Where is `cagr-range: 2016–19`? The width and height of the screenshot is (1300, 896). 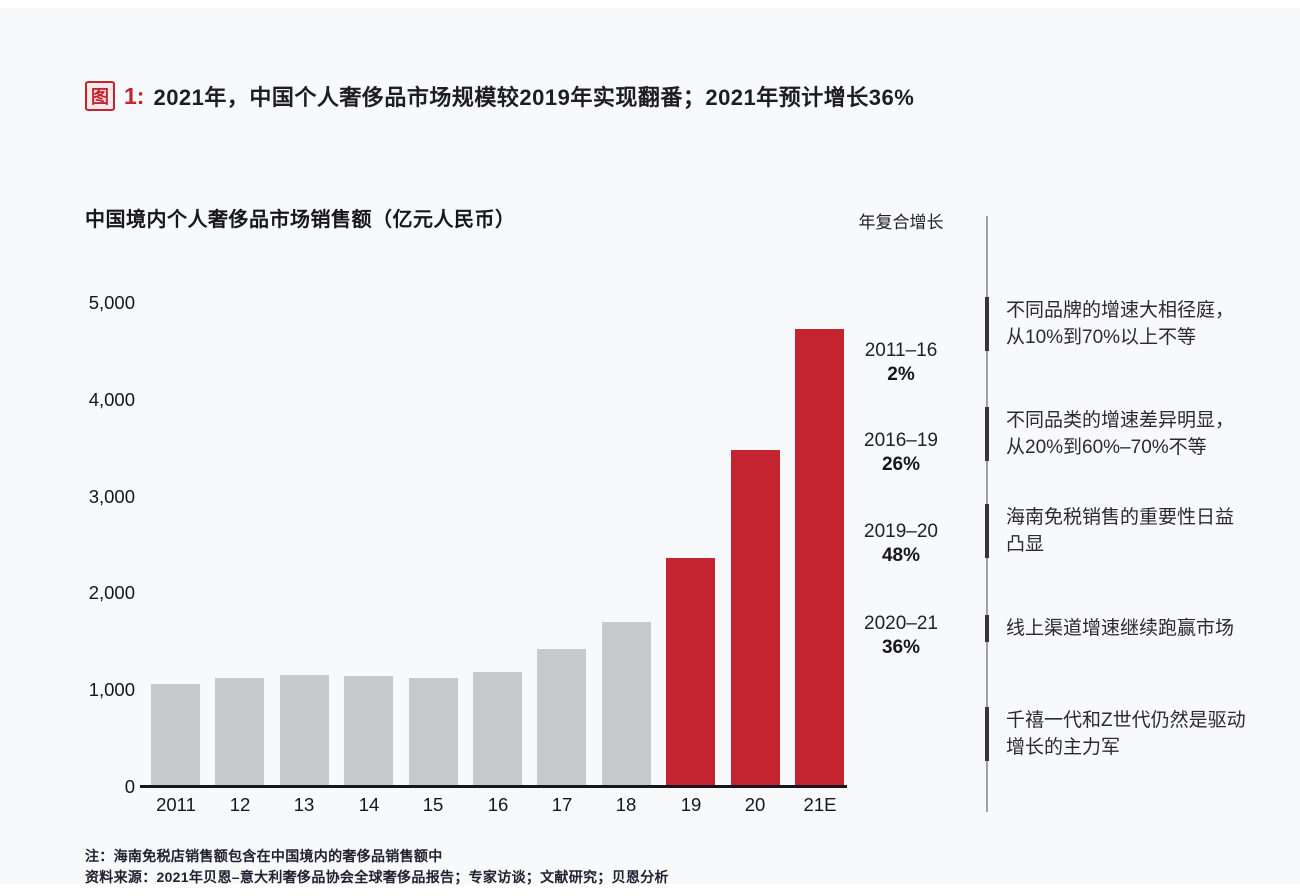 cagr-range: 2016–19 is located at coordinates (901, 440).